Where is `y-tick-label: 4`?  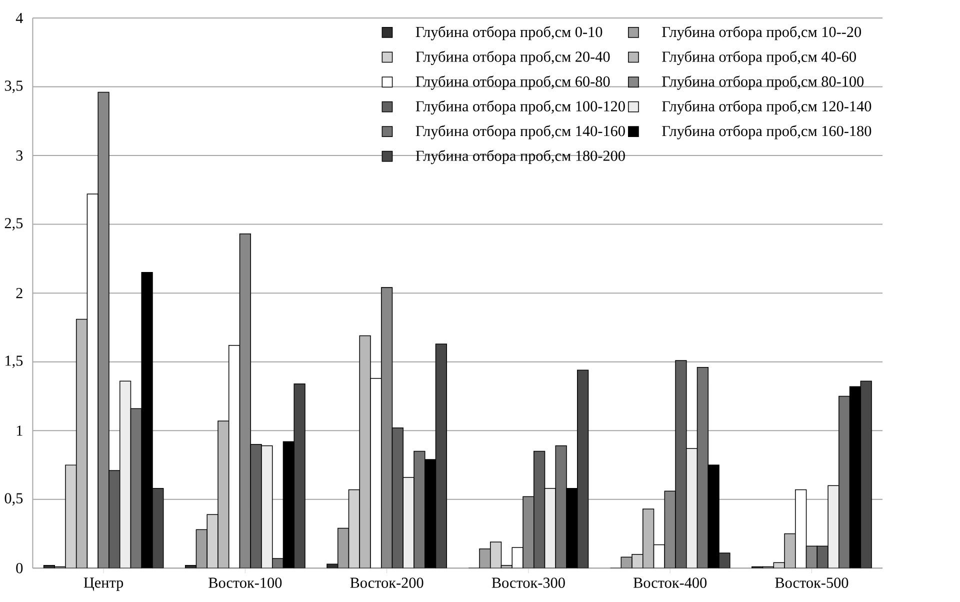 y-tick-label: 4 is located at coordinates (19, 17).